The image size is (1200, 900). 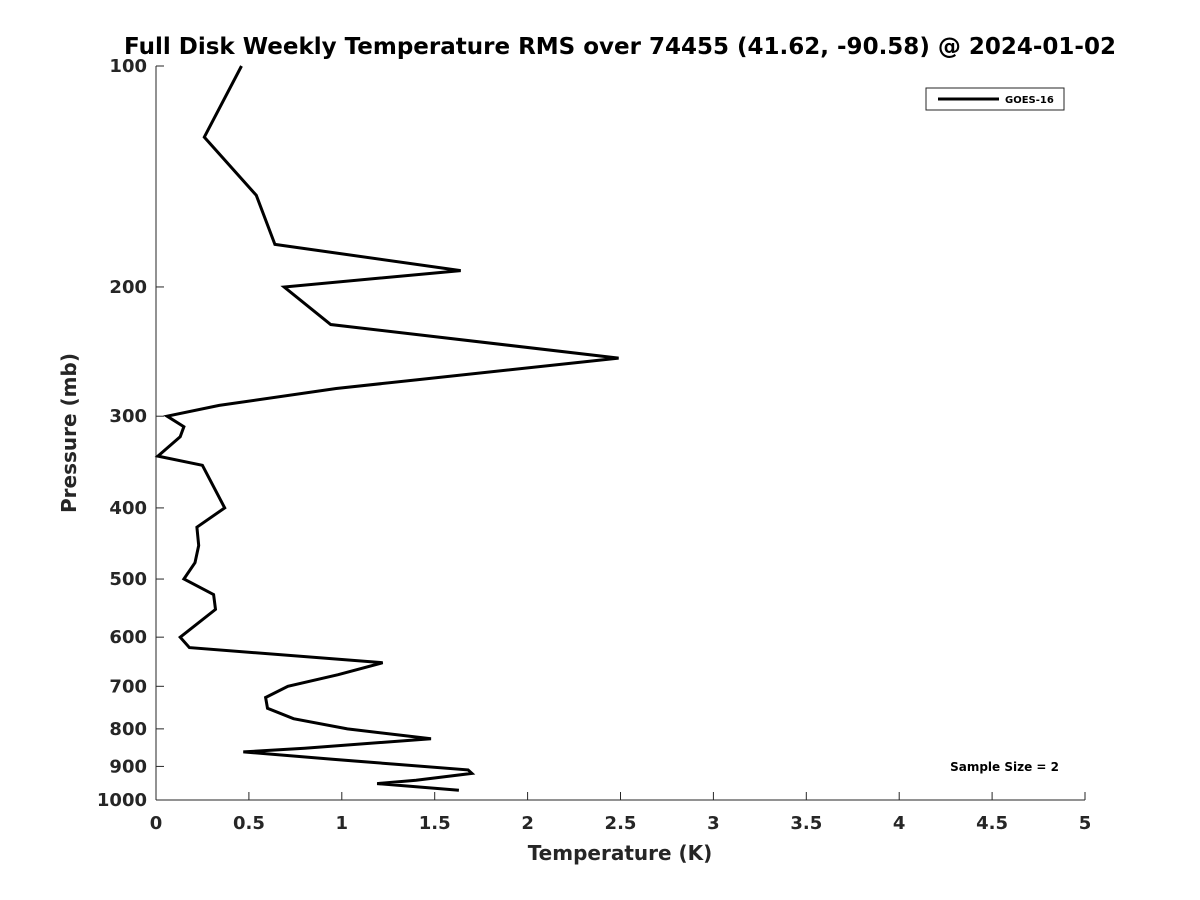 I want to click on x-tick-label: 4.5, so click(x=992, y=823).